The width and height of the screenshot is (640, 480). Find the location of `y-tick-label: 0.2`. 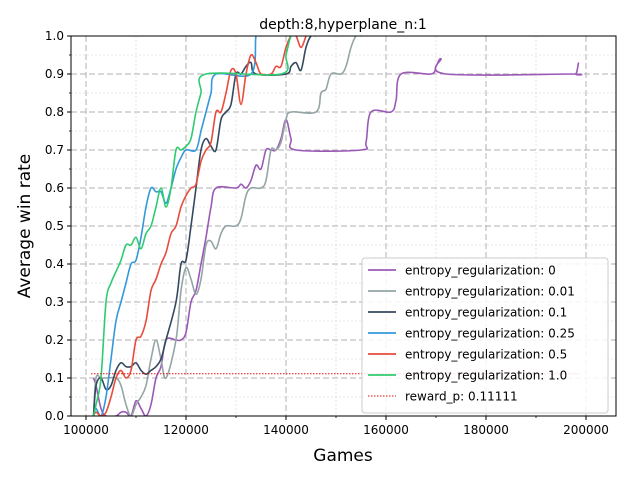

y-tick-label: 0.2 is located at coordinates (54, 340).